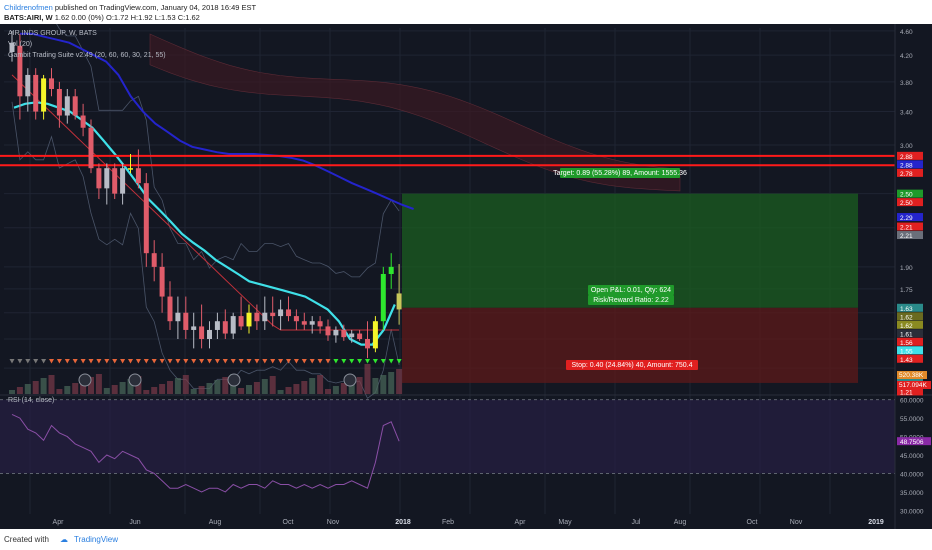 Image resolution: width=932 pixels, height=550 pixels. What do you see at coordinates (906, 334) in the screenshot?
I see `price-tick: 1.61` at bounding box center [906, 334].